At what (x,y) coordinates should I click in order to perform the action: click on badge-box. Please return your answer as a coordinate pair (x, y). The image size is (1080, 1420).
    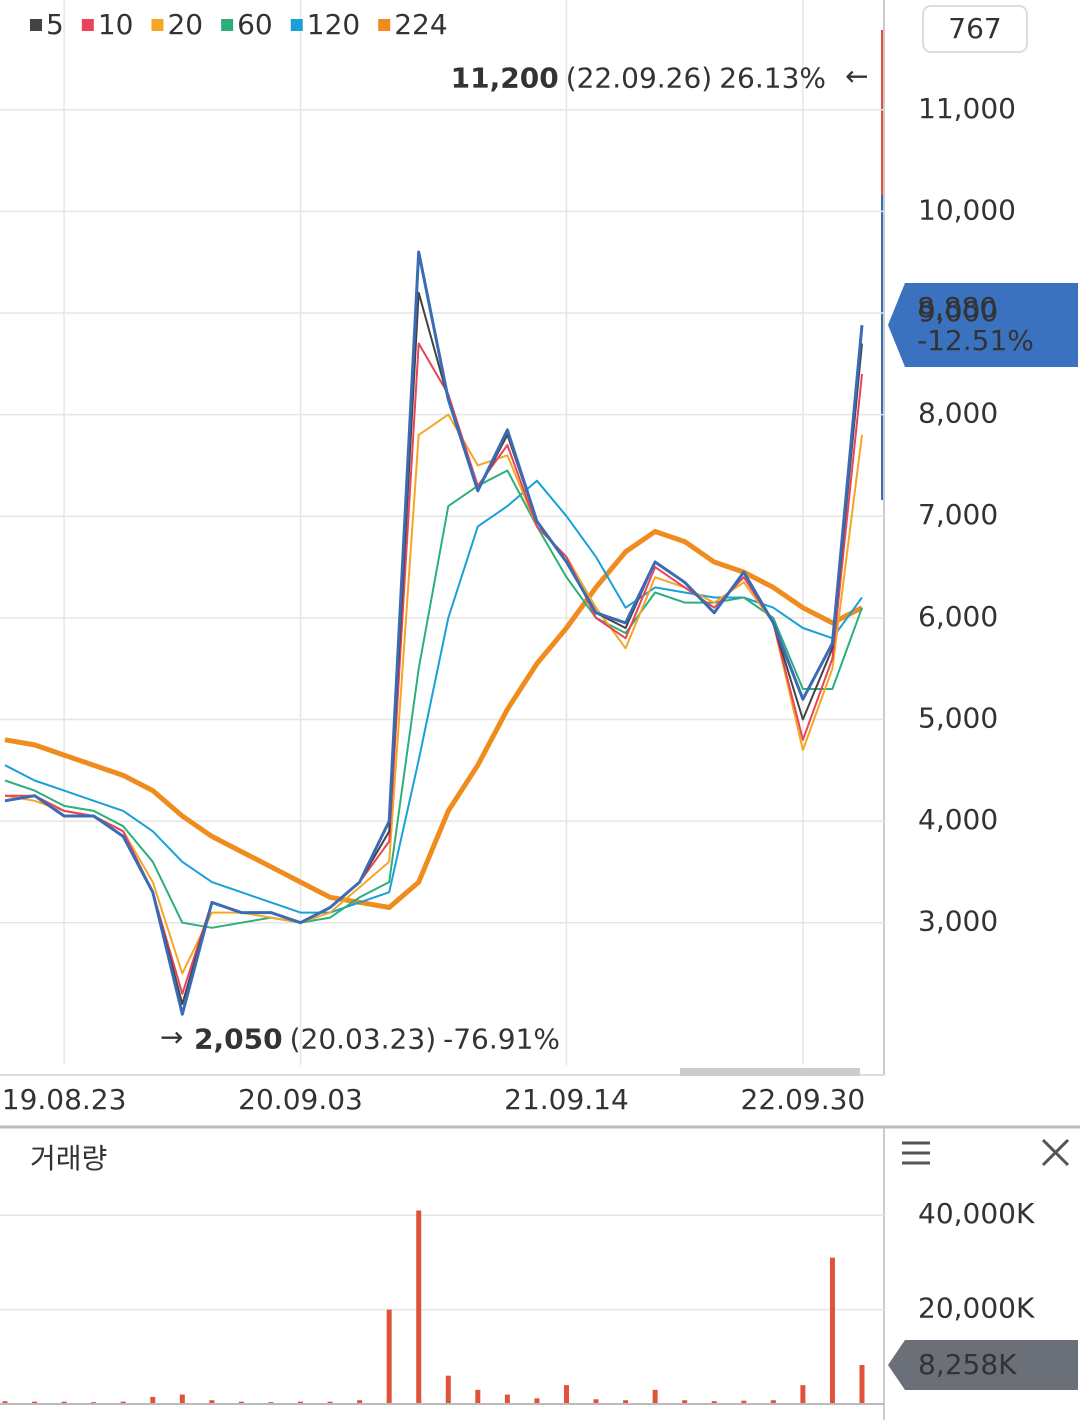
    Looking at the image, I should click on (975, 29).